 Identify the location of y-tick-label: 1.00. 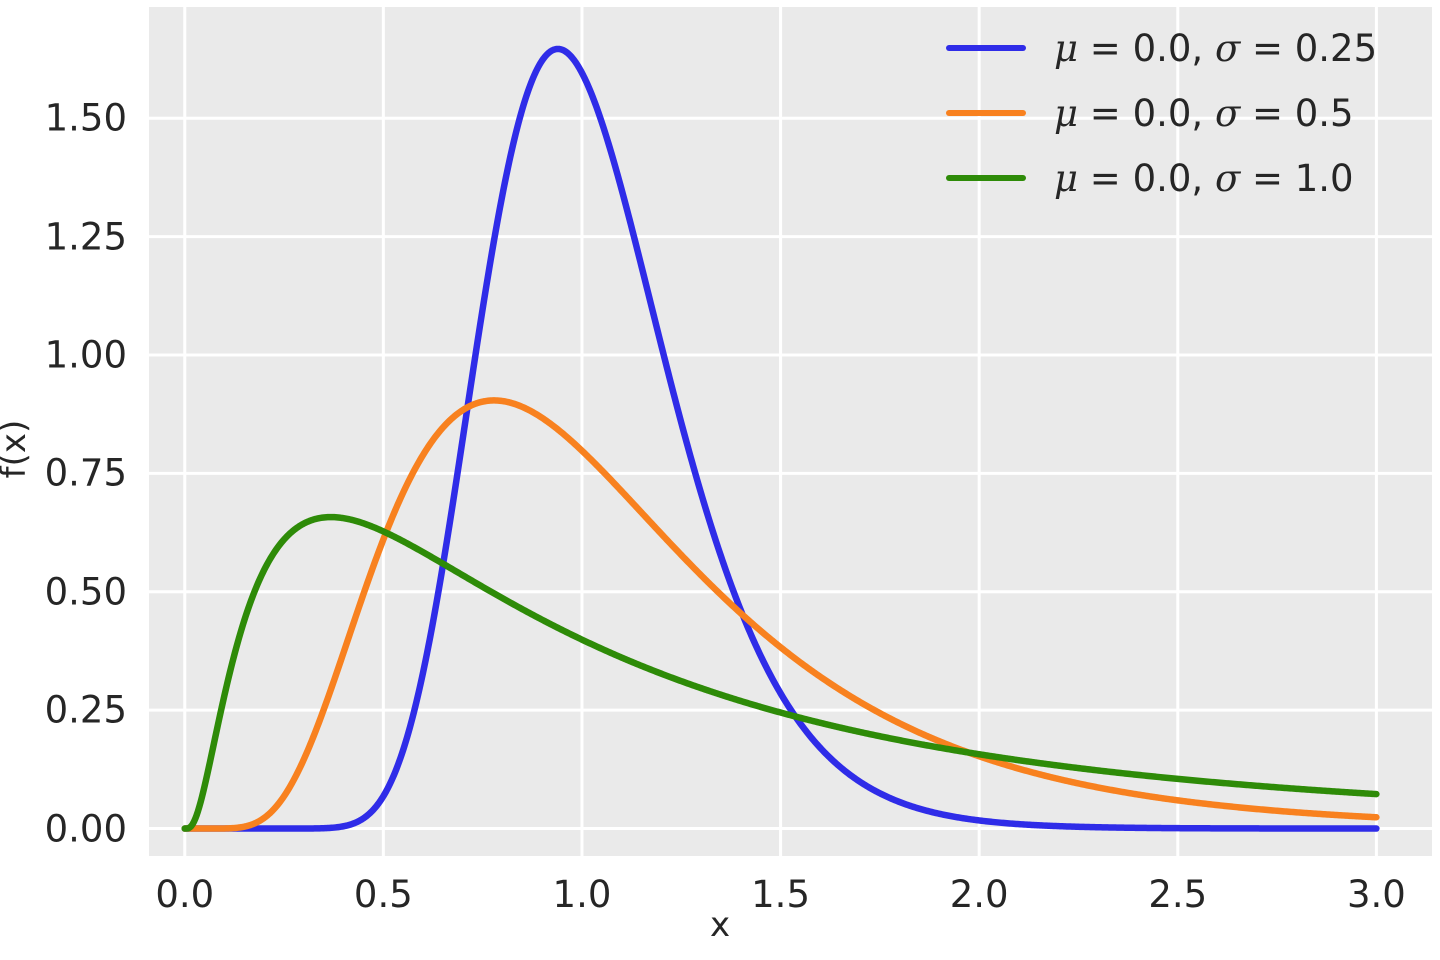
(85, 355).